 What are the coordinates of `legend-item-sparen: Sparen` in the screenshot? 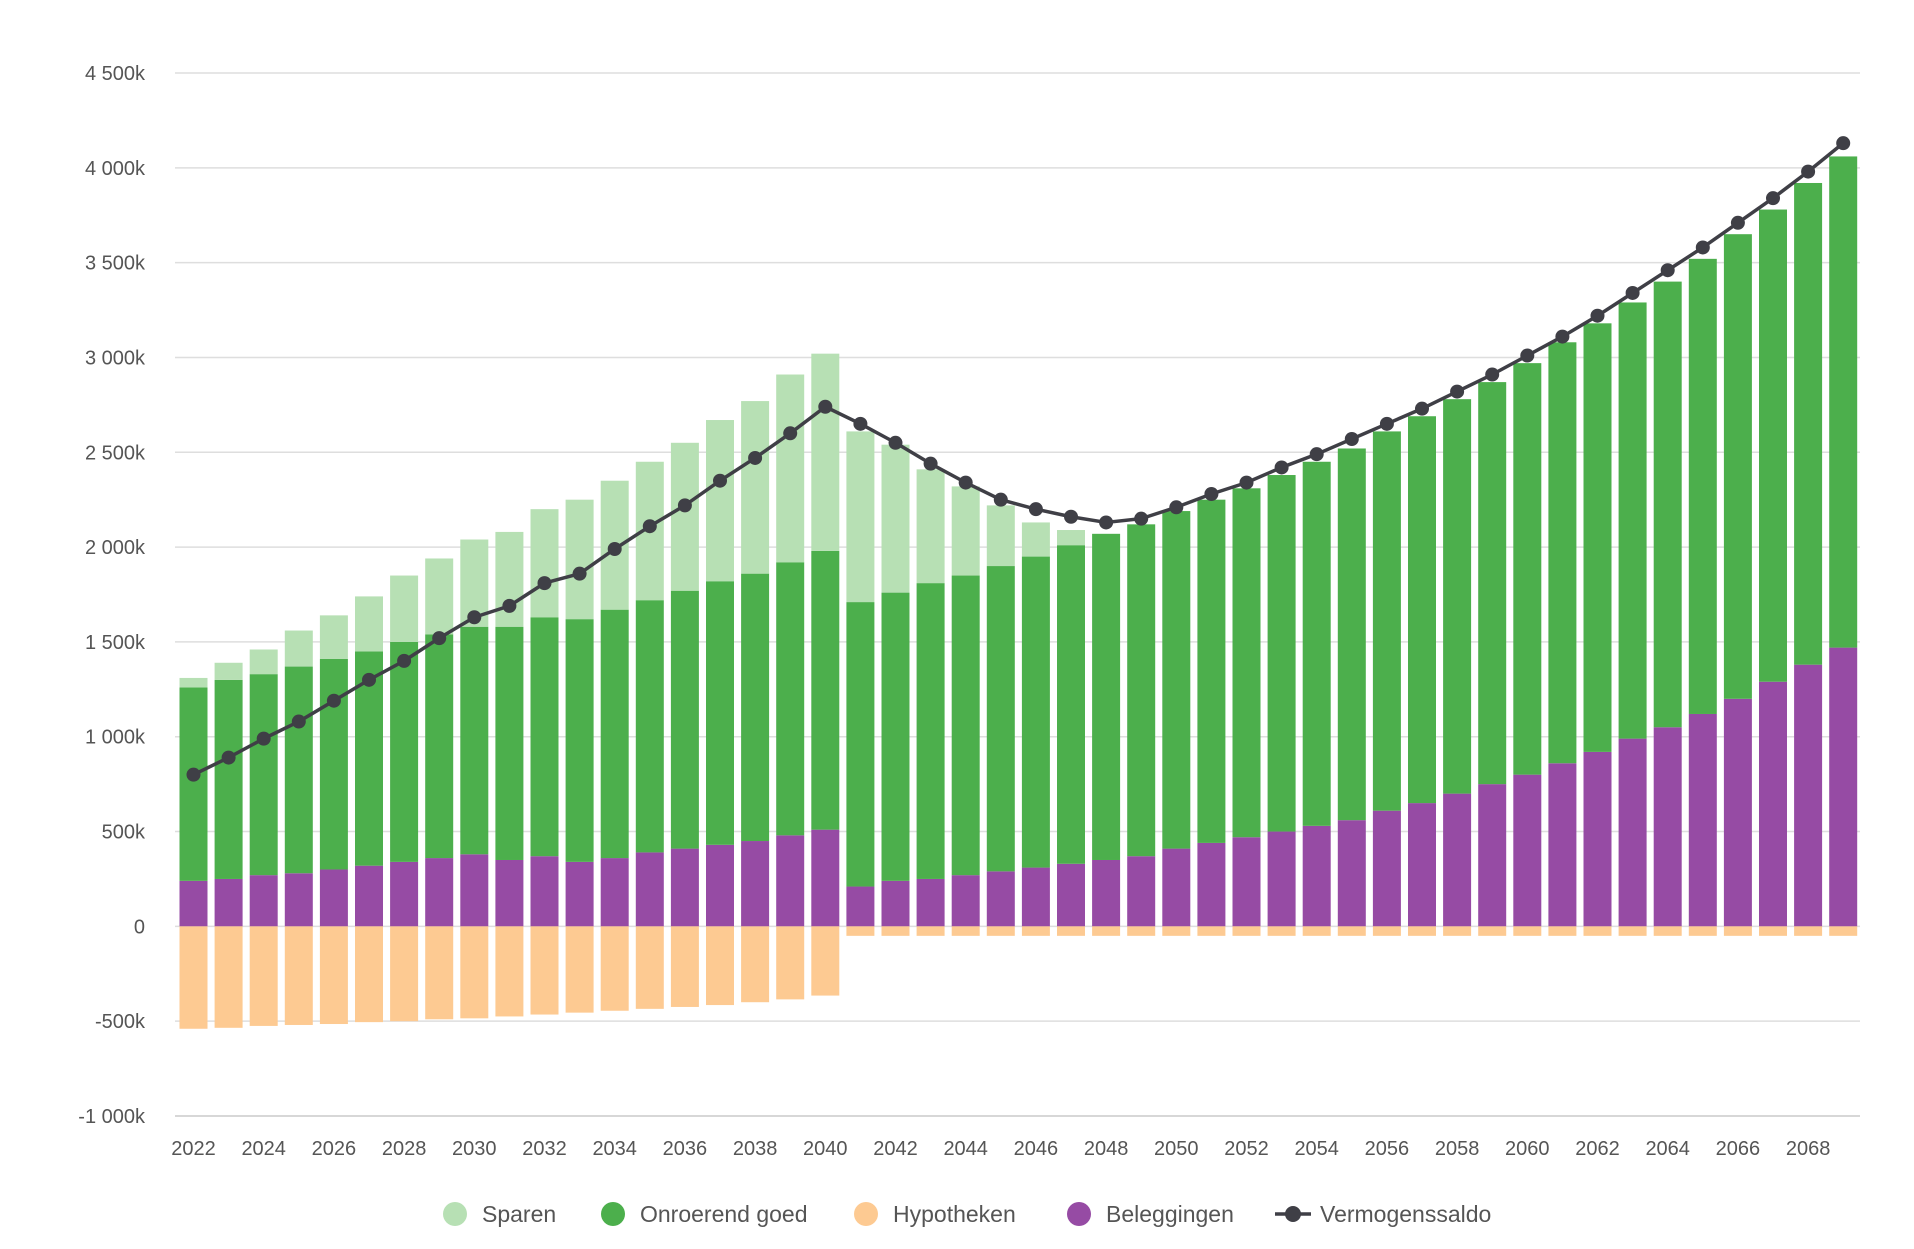 It's located at (499, 1214).